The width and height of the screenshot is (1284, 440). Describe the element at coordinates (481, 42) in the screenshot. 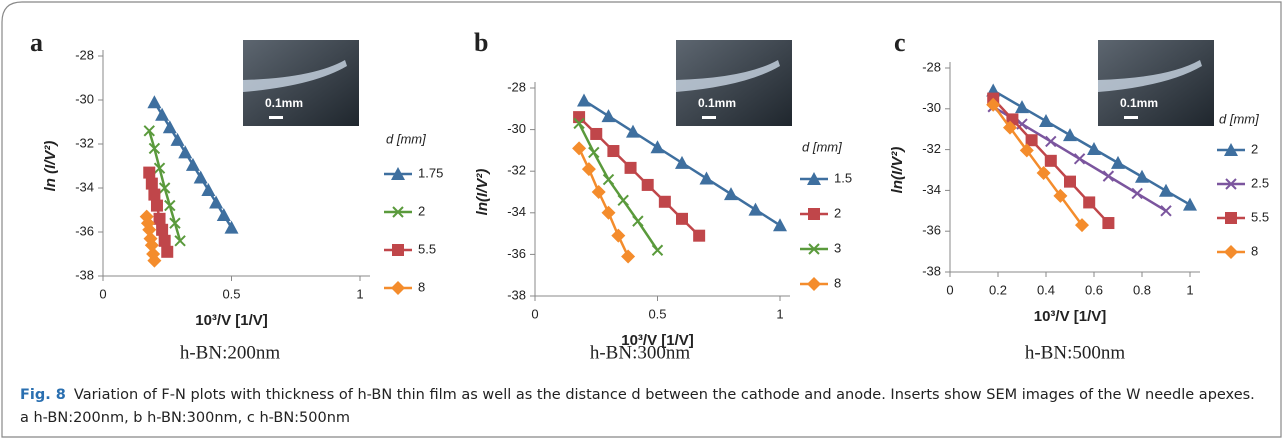

I see `panel-label: b` at that location.